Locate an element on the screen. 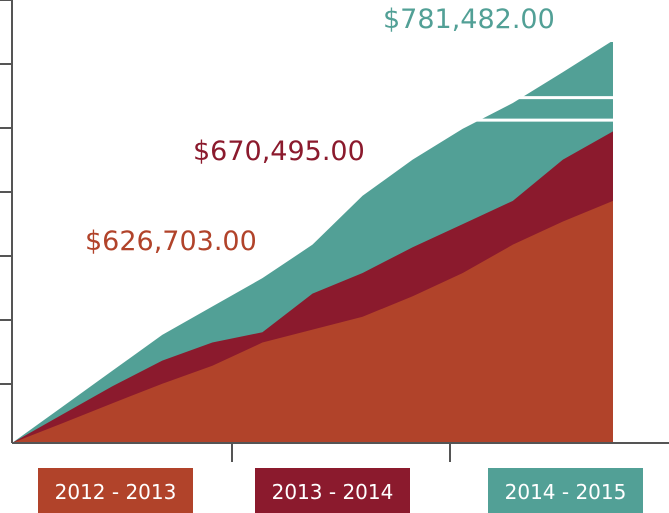  y-axis-ticks is located at coordinates (6, 192).